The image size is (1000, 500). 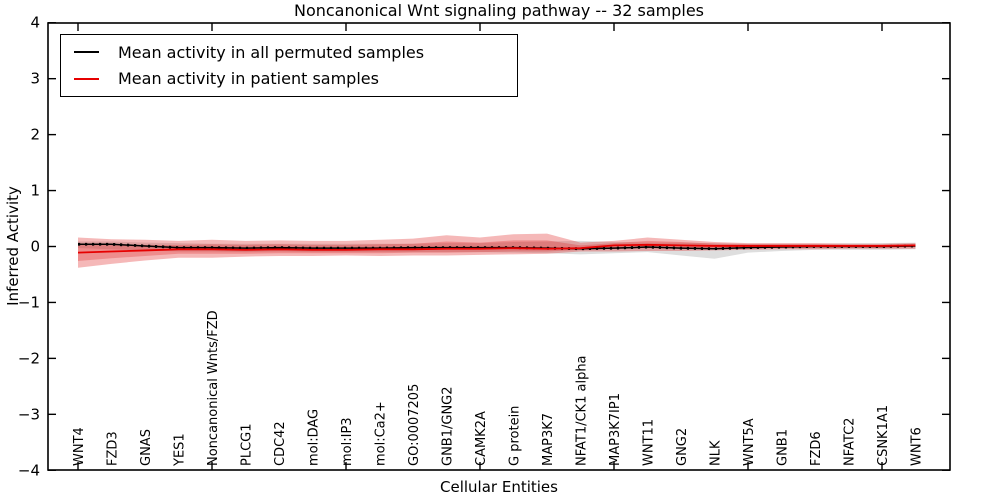 What do you see at coordinates (499, 487) in the screenshot?
I see `x-axis-label: Cellular Entities` at bounding box center [499, 487].